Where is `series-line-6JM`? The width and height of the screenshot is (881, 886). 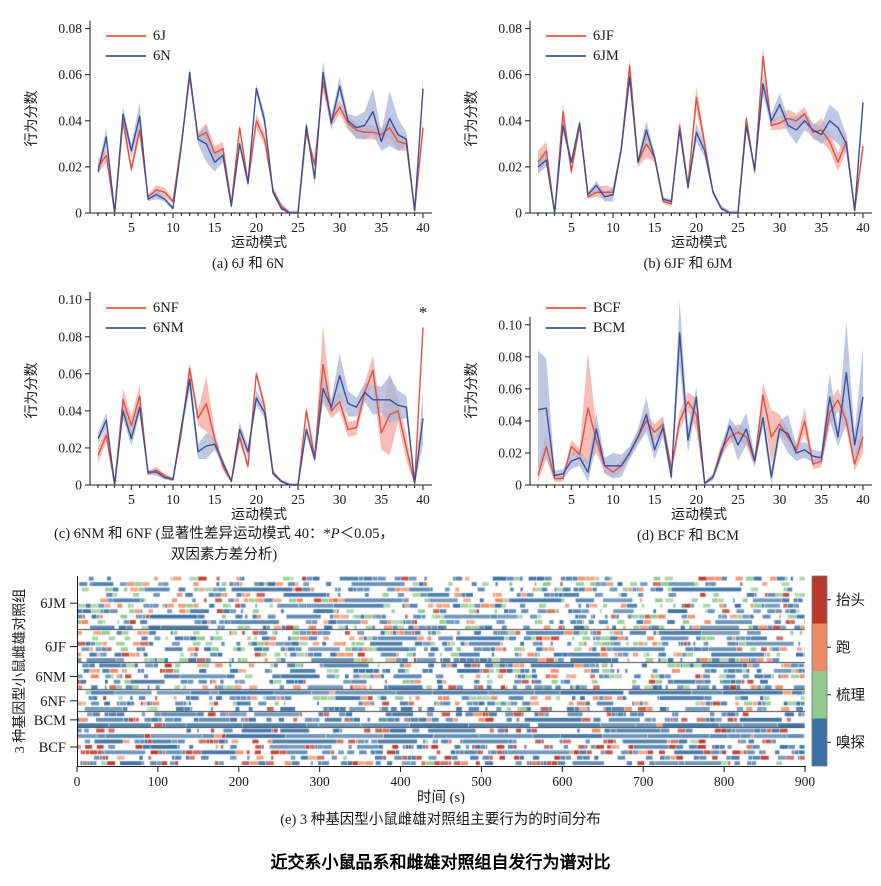
series-line-6JM is located at coordinates (700, 145).